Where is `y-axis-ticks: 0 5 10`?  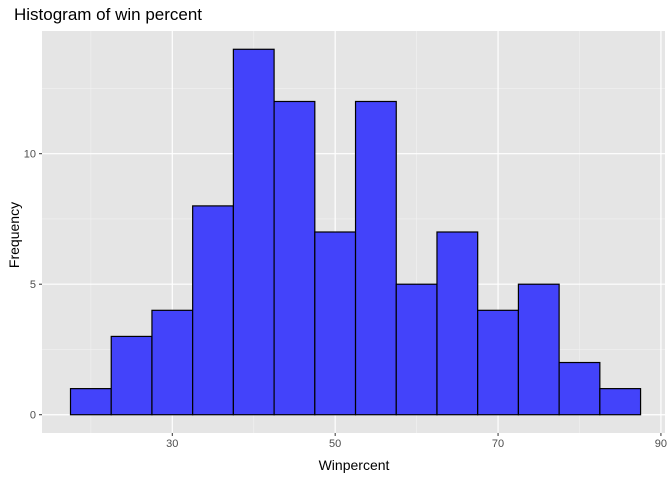 y-axis-ticks: 0 5 10 is located at coordinates (33, 285).